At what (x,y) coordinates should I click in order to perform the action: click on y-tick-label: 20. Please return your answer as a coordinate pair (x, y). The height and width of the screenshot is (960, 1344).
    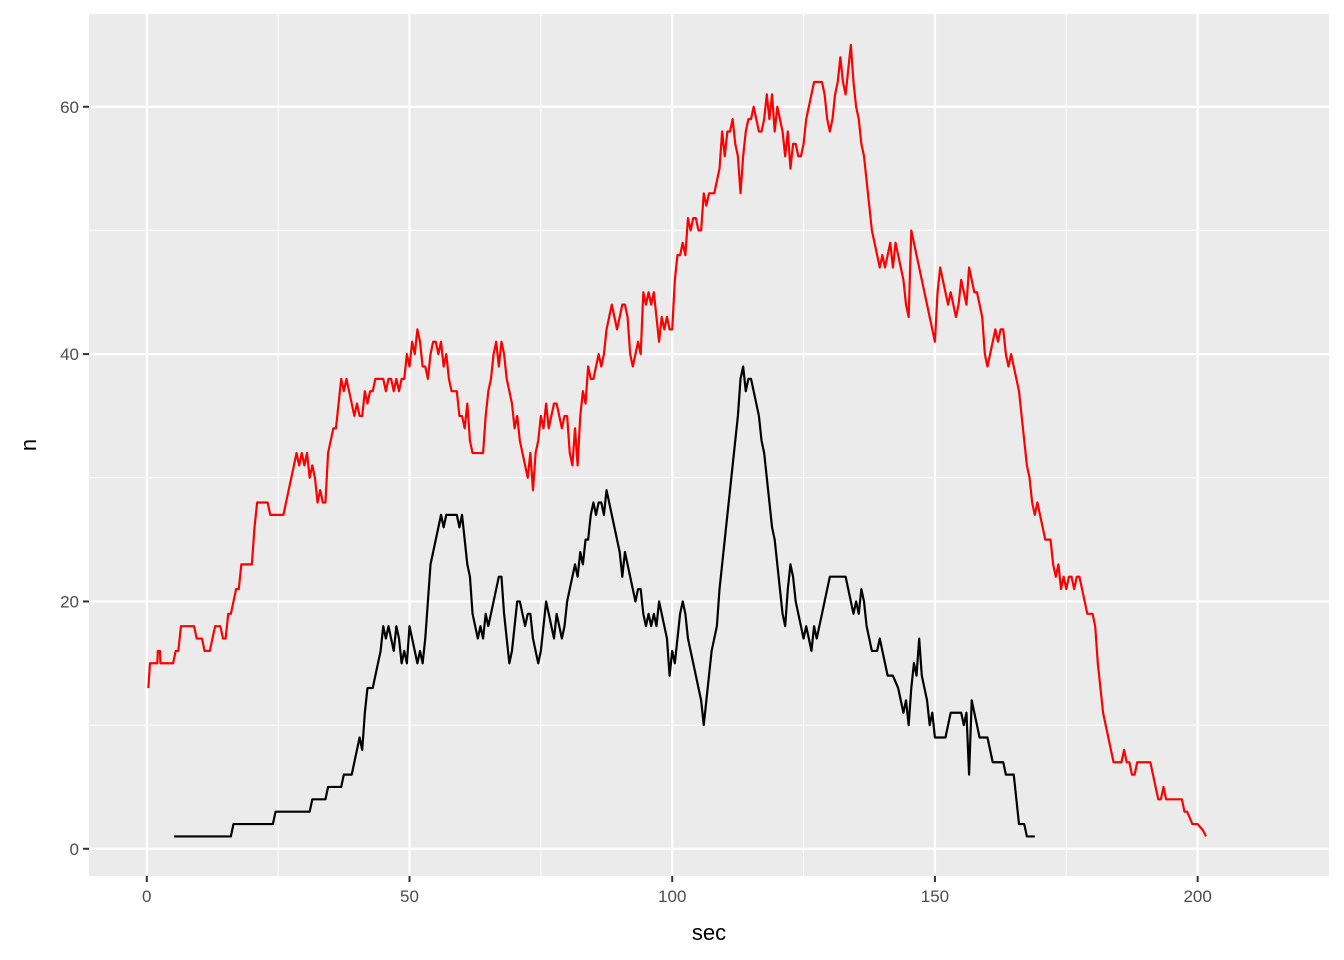
    Looking at the image, I should click on (69, 601).